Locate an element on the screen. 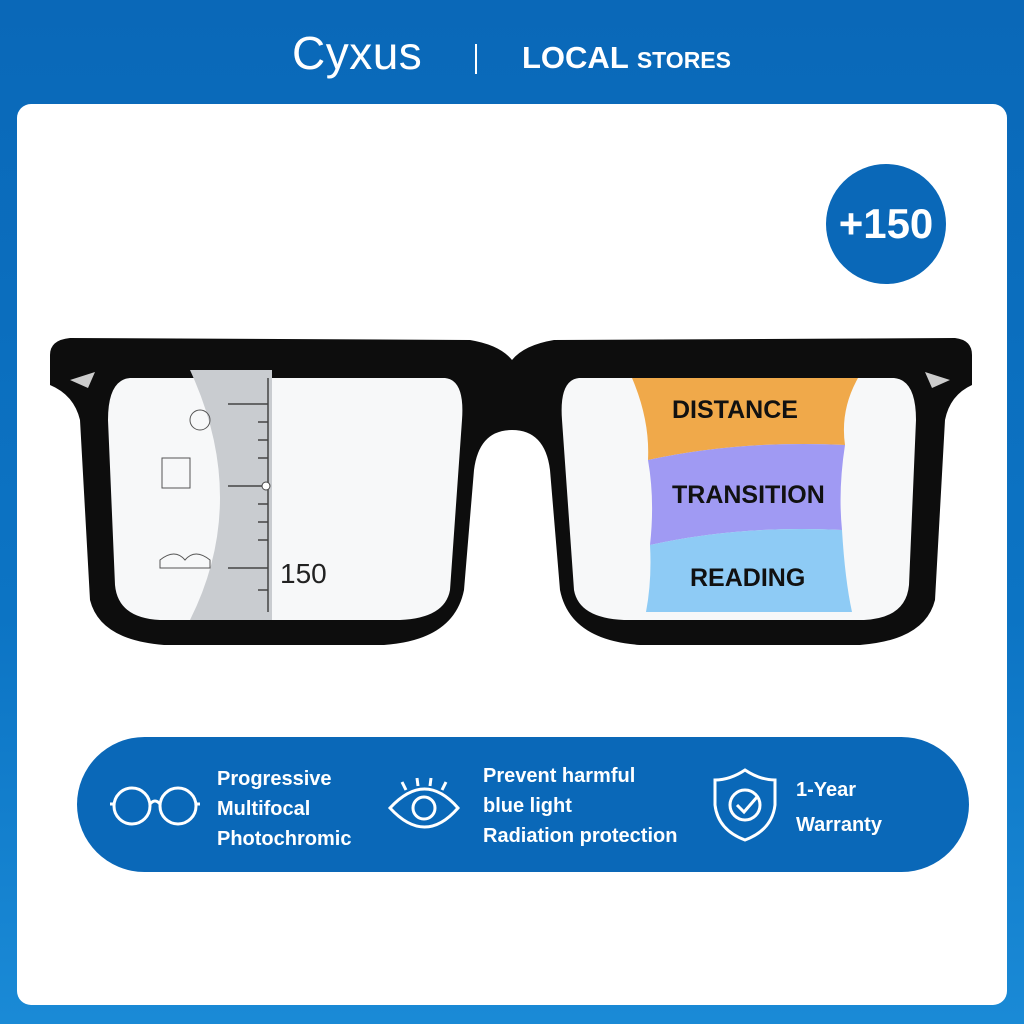 The width and height of the screenshot is (1024, 1024). zone-distance is located at coordinates (745, 419).